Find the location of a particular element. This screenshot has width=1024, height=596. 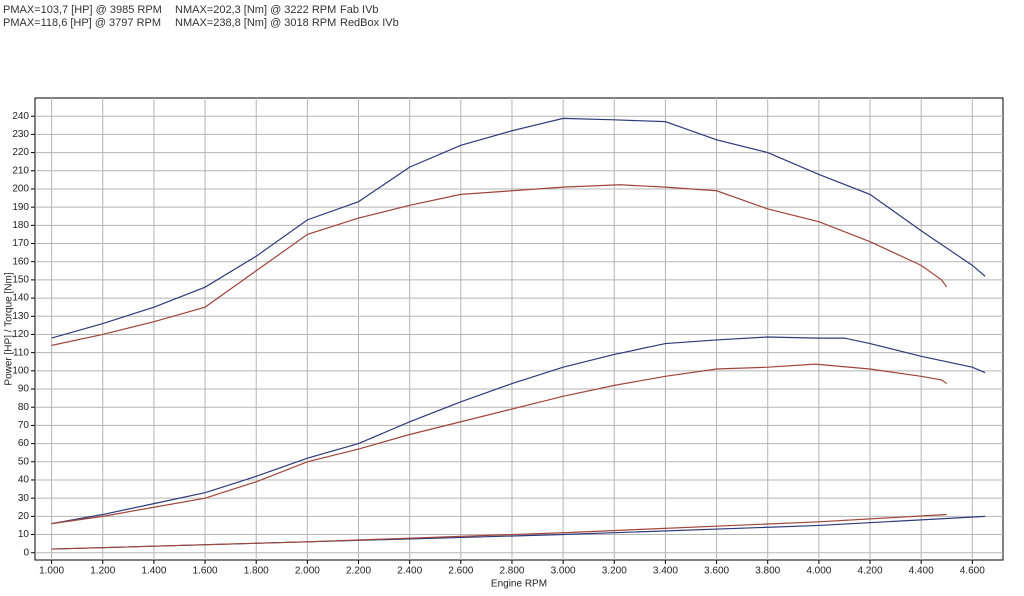

y-axis-label: Power [HP] / Torque [Nm] is located at coordinates (9, 328).